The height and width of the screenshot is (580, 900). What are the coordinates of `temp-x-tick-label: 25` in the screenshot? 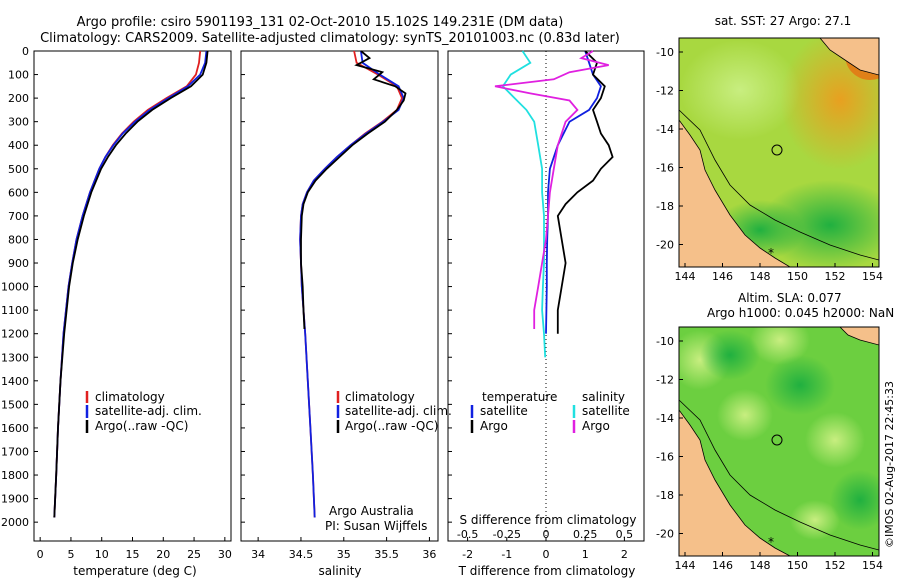 It's located at (194, 554).